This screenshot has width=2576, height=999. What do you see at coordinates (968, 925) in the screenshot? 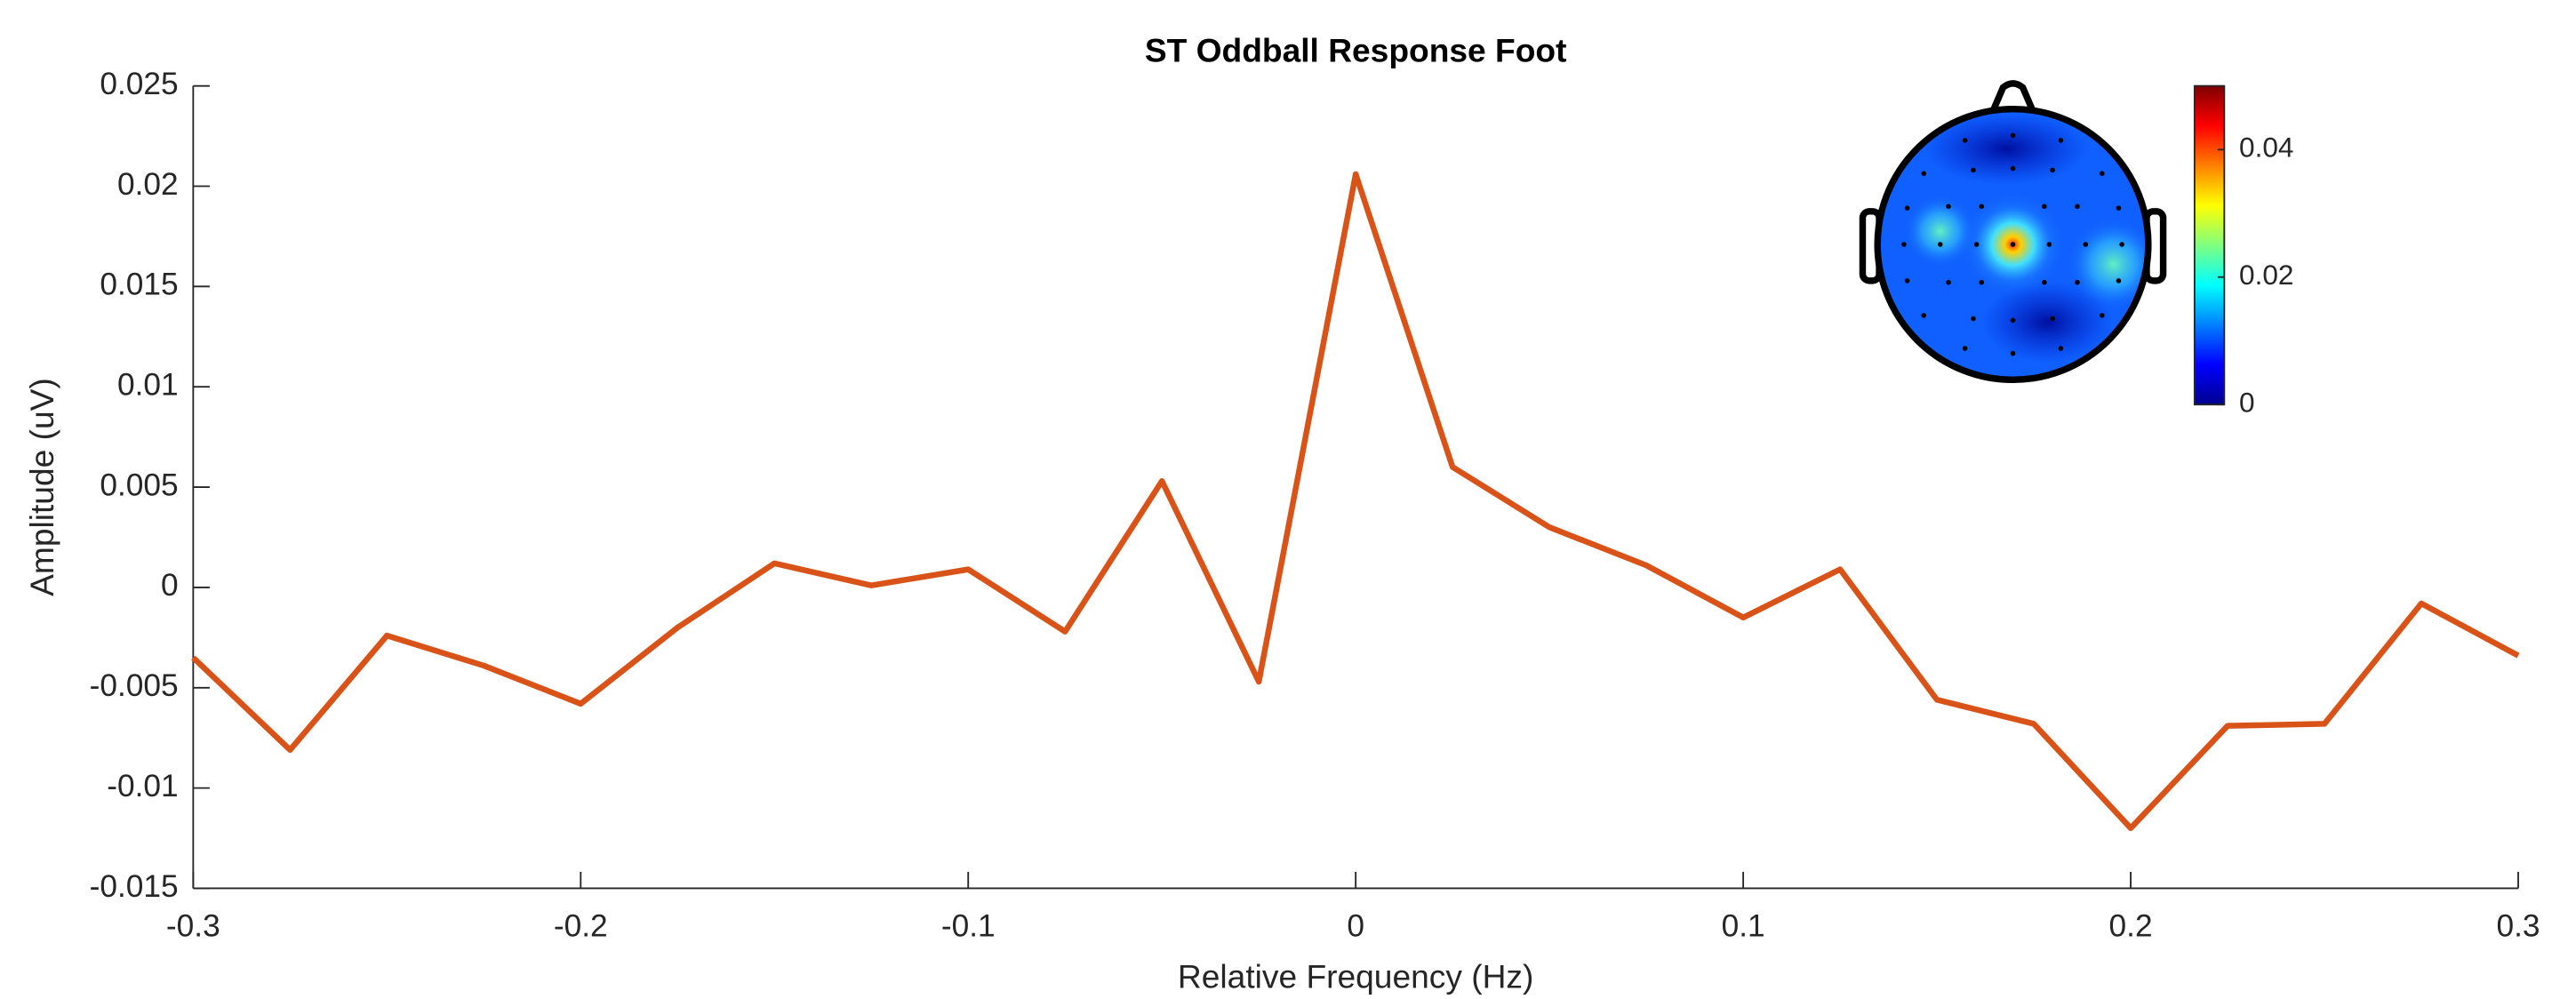
I see `x-tick-label: -0.1` at bounding box center [968, 925].